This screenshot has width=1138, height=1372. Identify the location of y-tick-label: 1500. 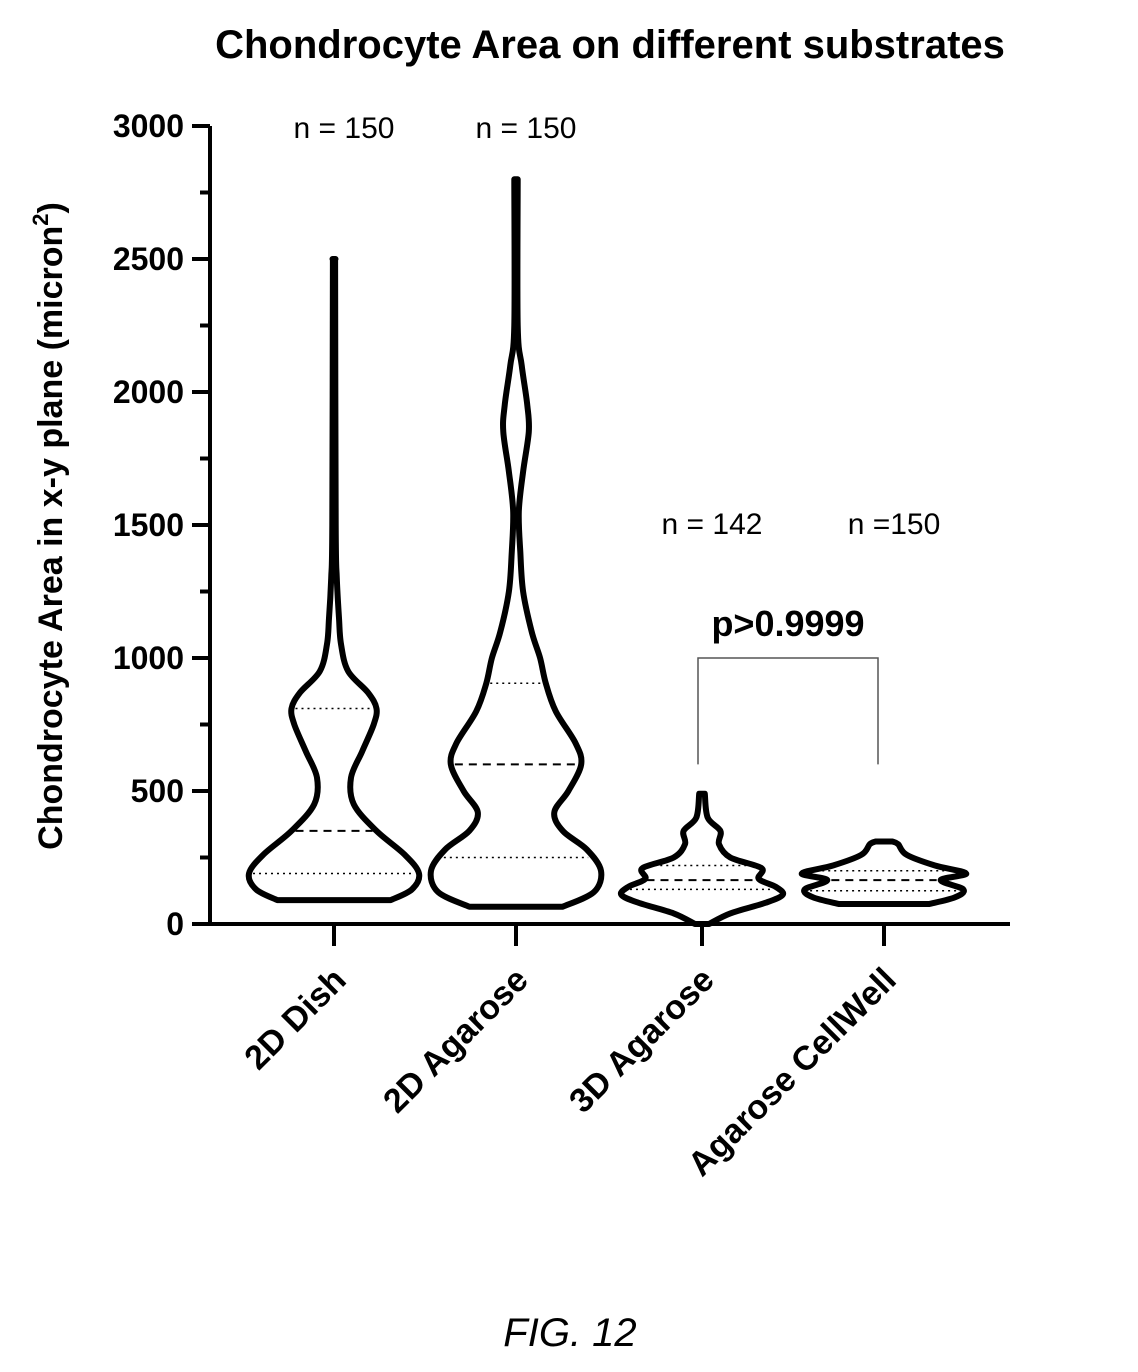
(148, 525).